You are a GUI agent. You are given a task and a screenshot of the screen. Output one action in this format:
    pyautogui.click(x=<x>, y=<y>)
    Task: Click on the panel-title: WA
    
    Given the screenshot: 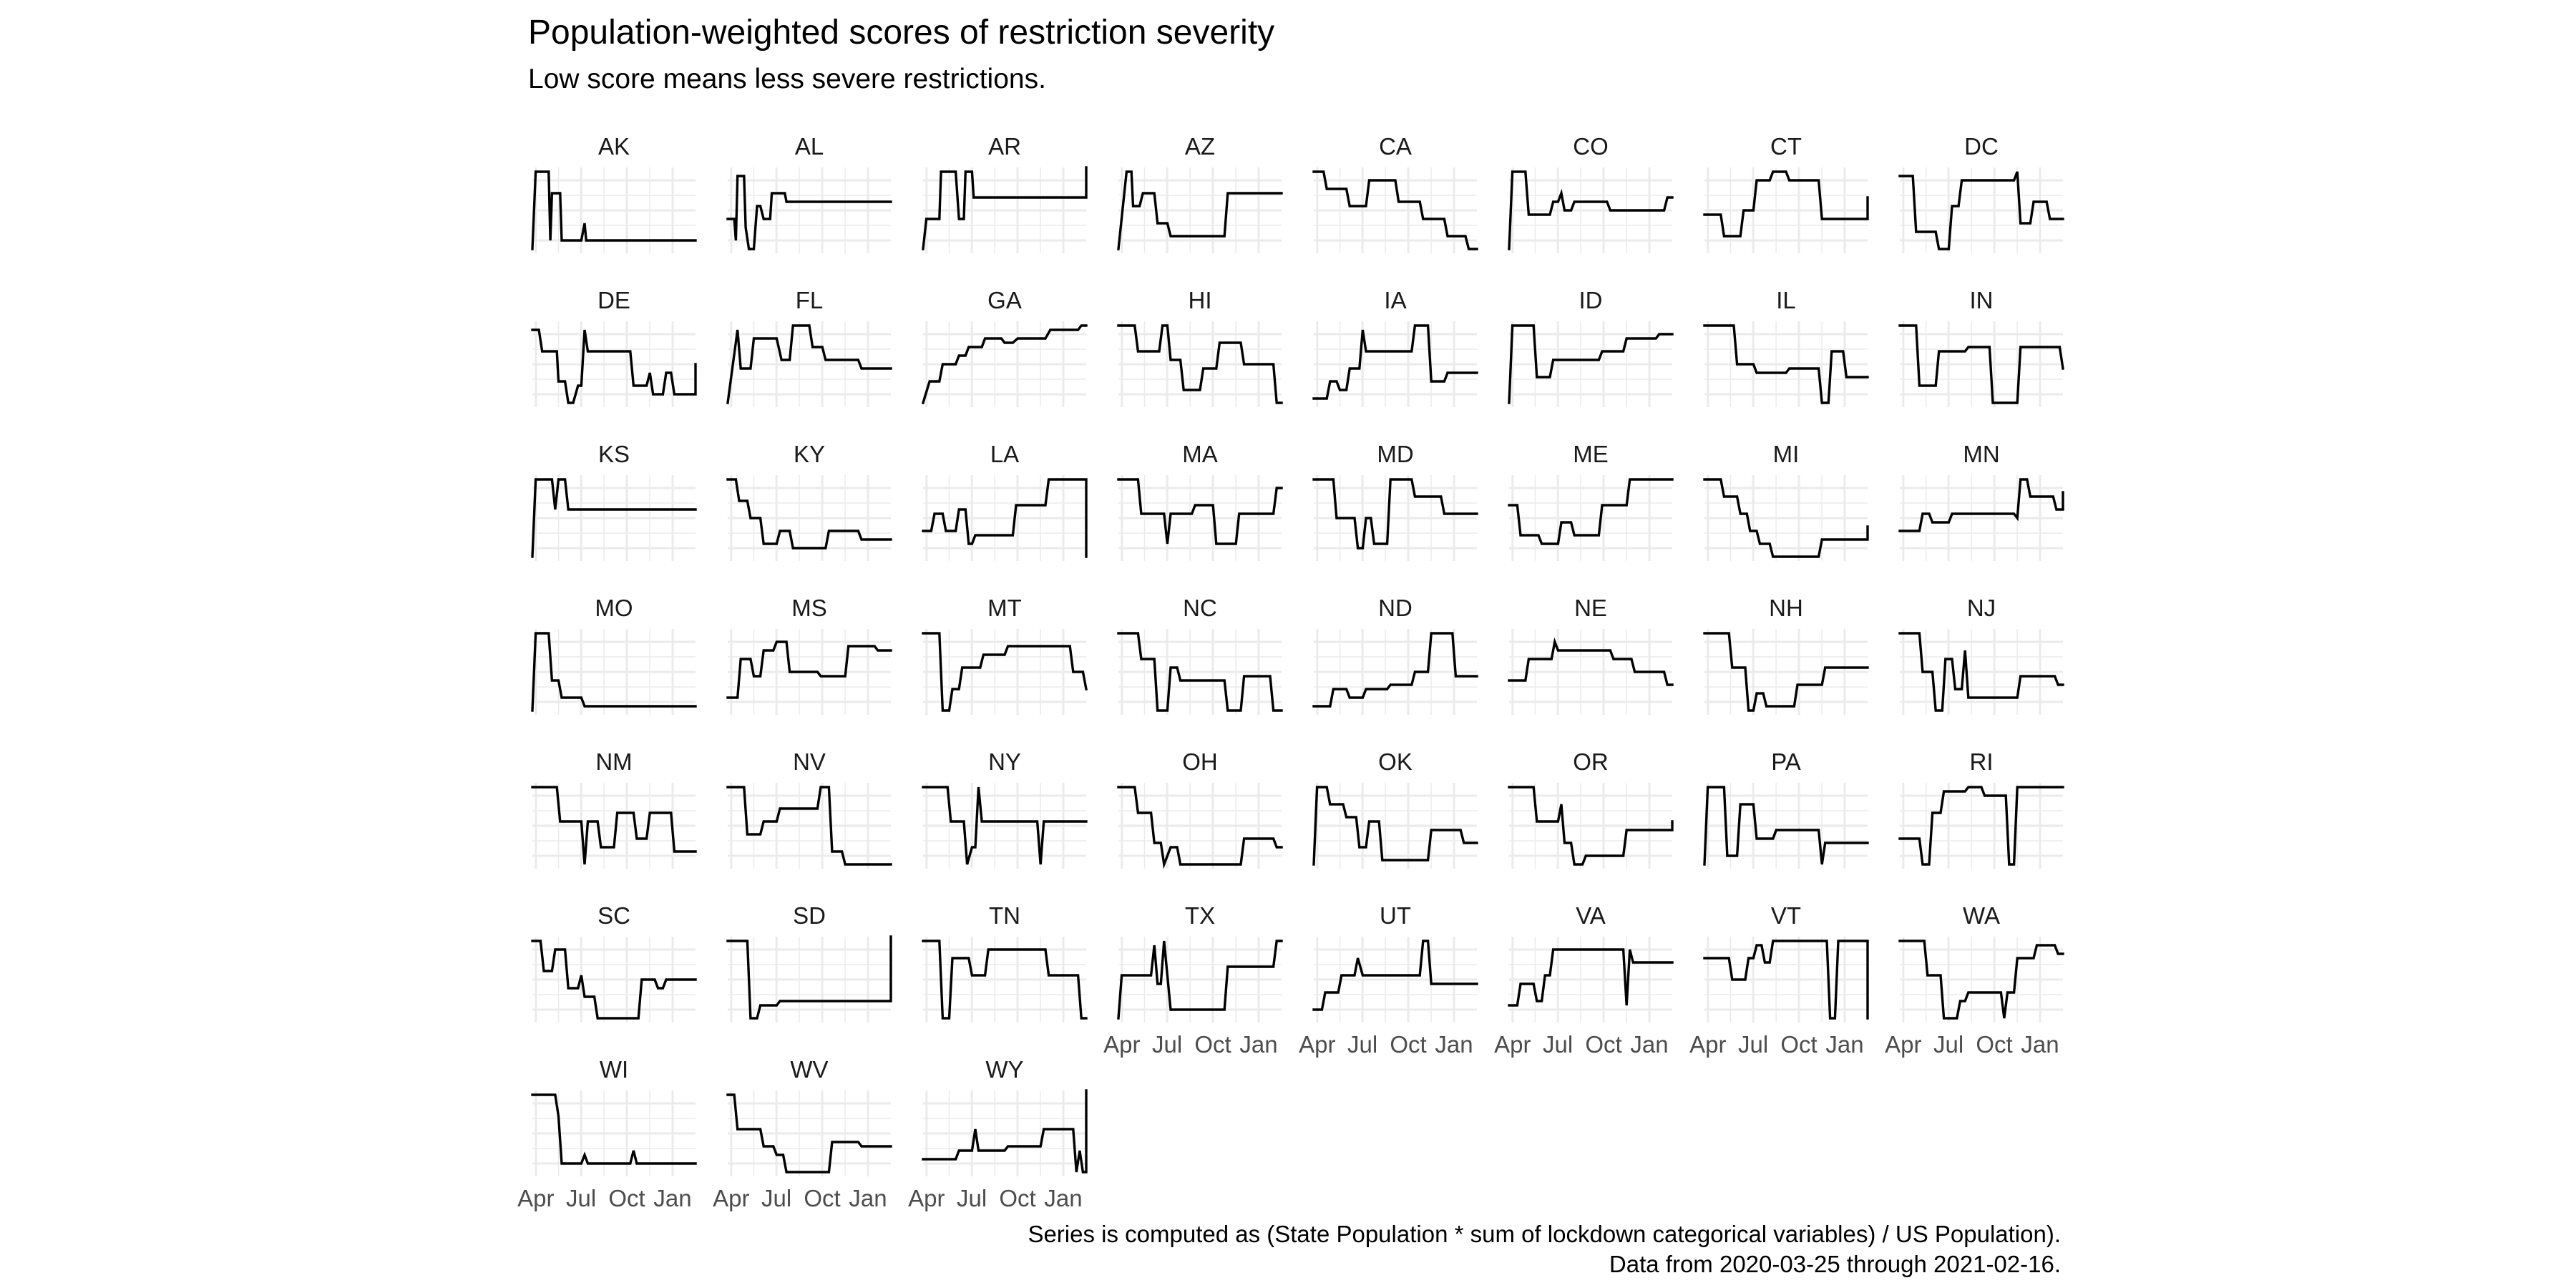 What is the action you would take?
    pyautogui.click(x=1981, y=915)
    